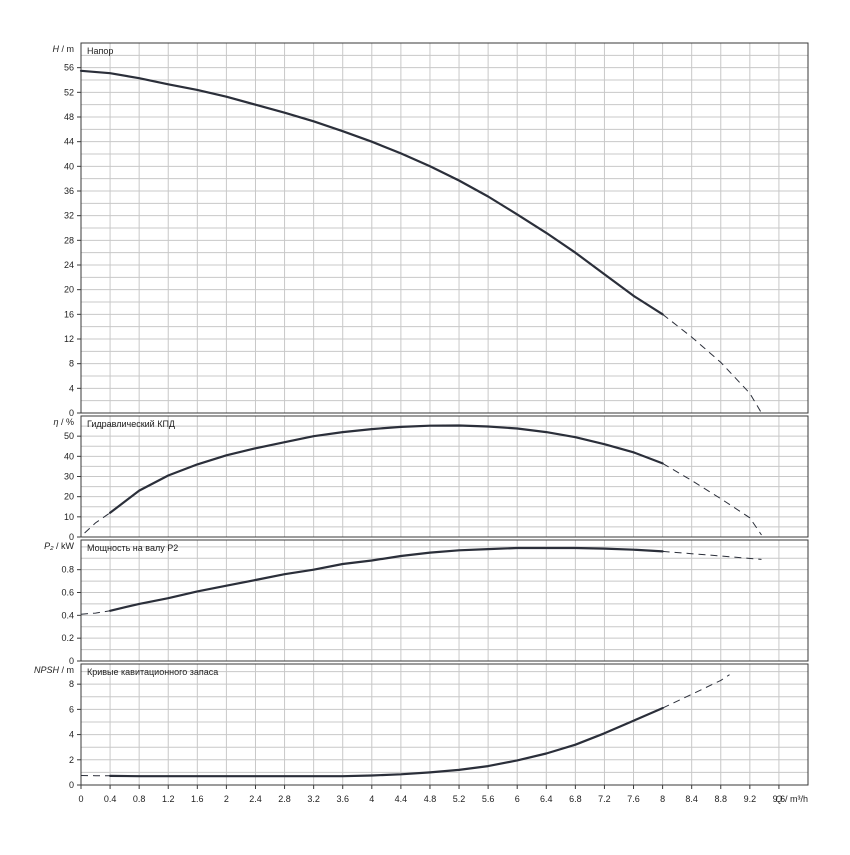 Image resolution: width=850 pixels, height=855 pixels. I want to click on x-tick-label: 4.8, so click(430, 799).